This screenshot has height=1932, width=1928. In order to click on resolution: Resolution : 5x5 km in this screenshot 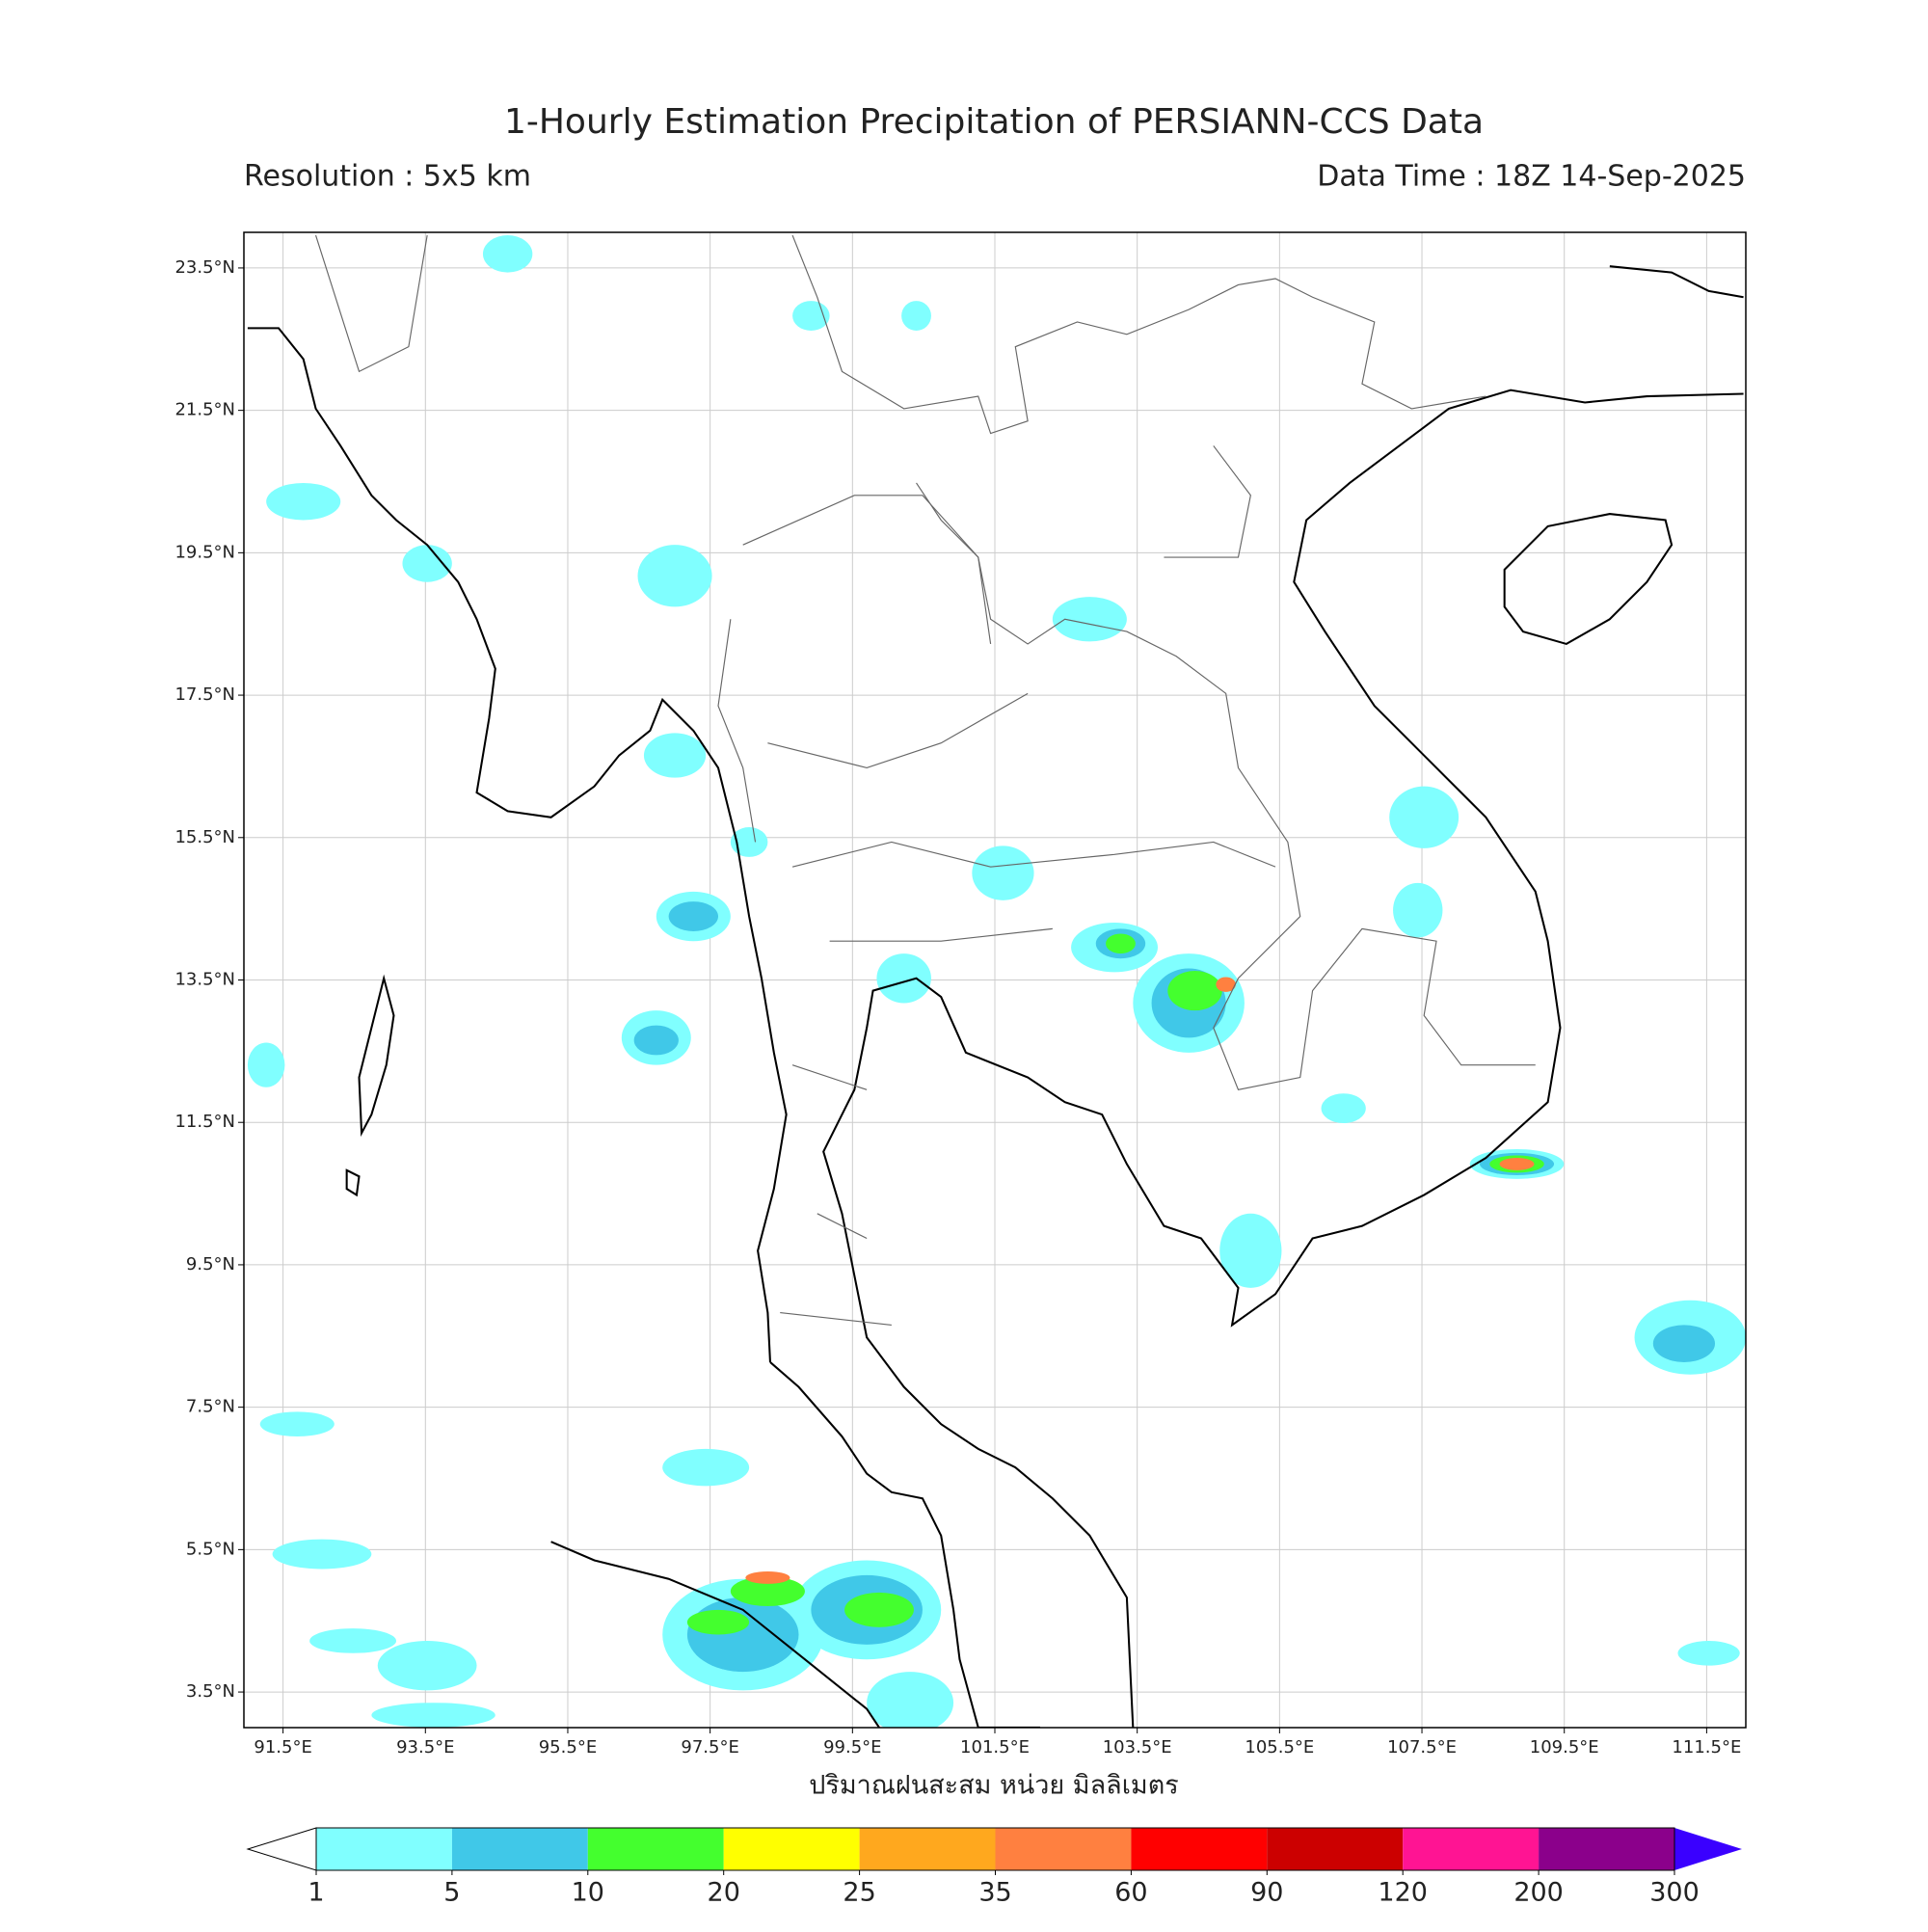, I will do `click(387, 177)`.